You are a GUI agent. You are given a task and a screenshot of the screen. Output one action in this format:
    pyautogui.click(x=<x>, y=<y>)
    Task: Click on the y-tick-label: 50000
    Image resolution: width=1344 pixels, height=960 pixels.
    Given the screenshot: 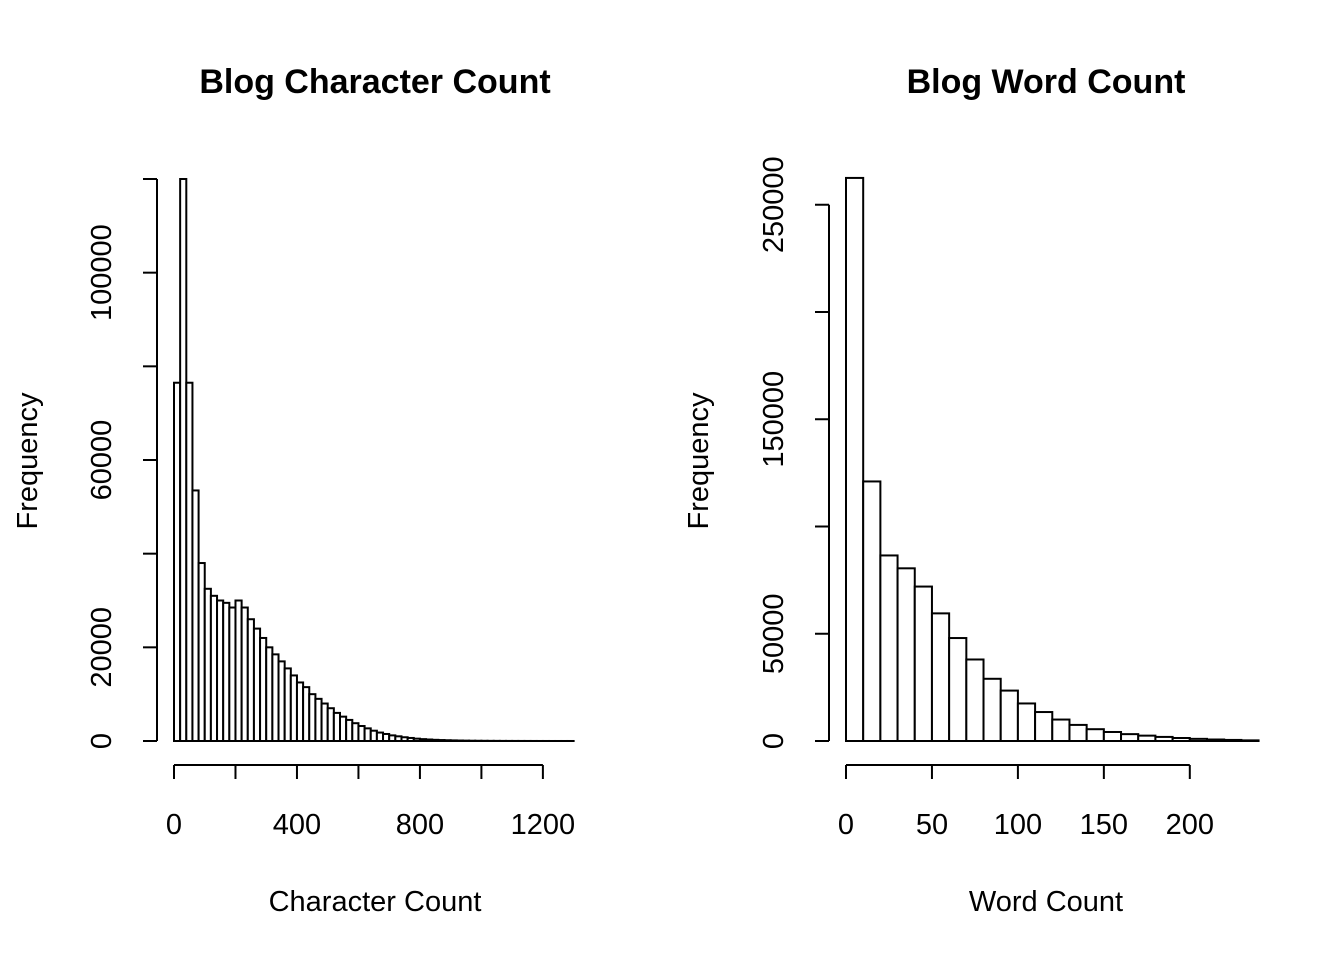 What is the action you would take?
    pyautogui.click(x=774, y=633)
    